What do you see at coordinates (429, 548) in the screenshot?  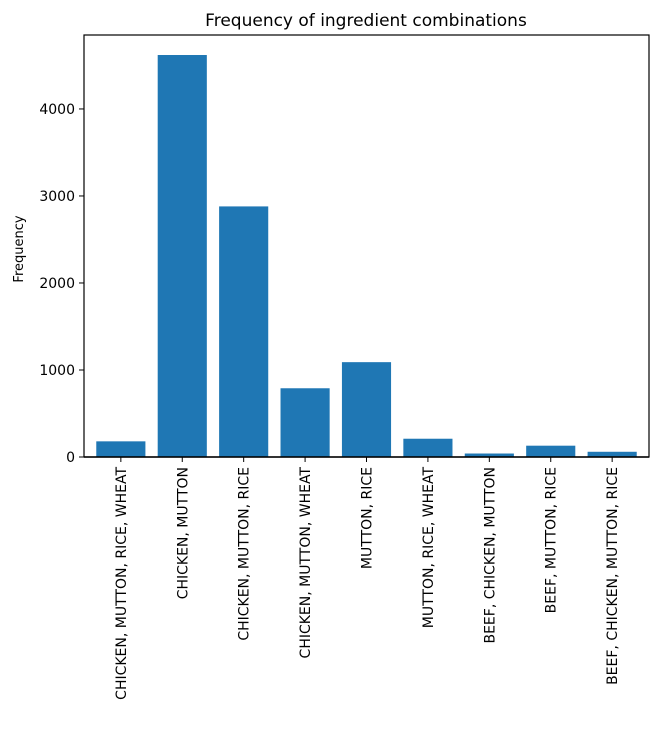 I see `x-tick-label: MUTTON, RICE, WHEAT` at bounding box center [429, 548].